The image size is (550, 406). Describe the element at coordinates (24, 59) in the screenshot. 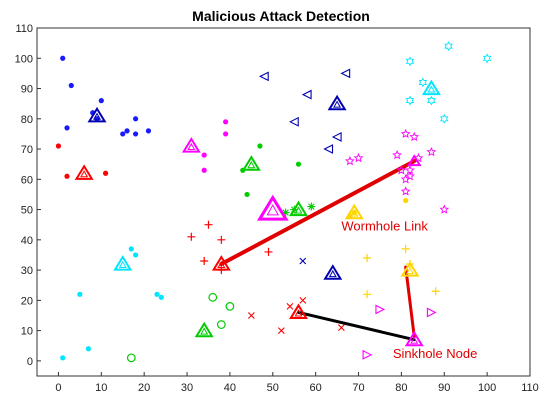

I see `y-tick-label: 100` at that location.